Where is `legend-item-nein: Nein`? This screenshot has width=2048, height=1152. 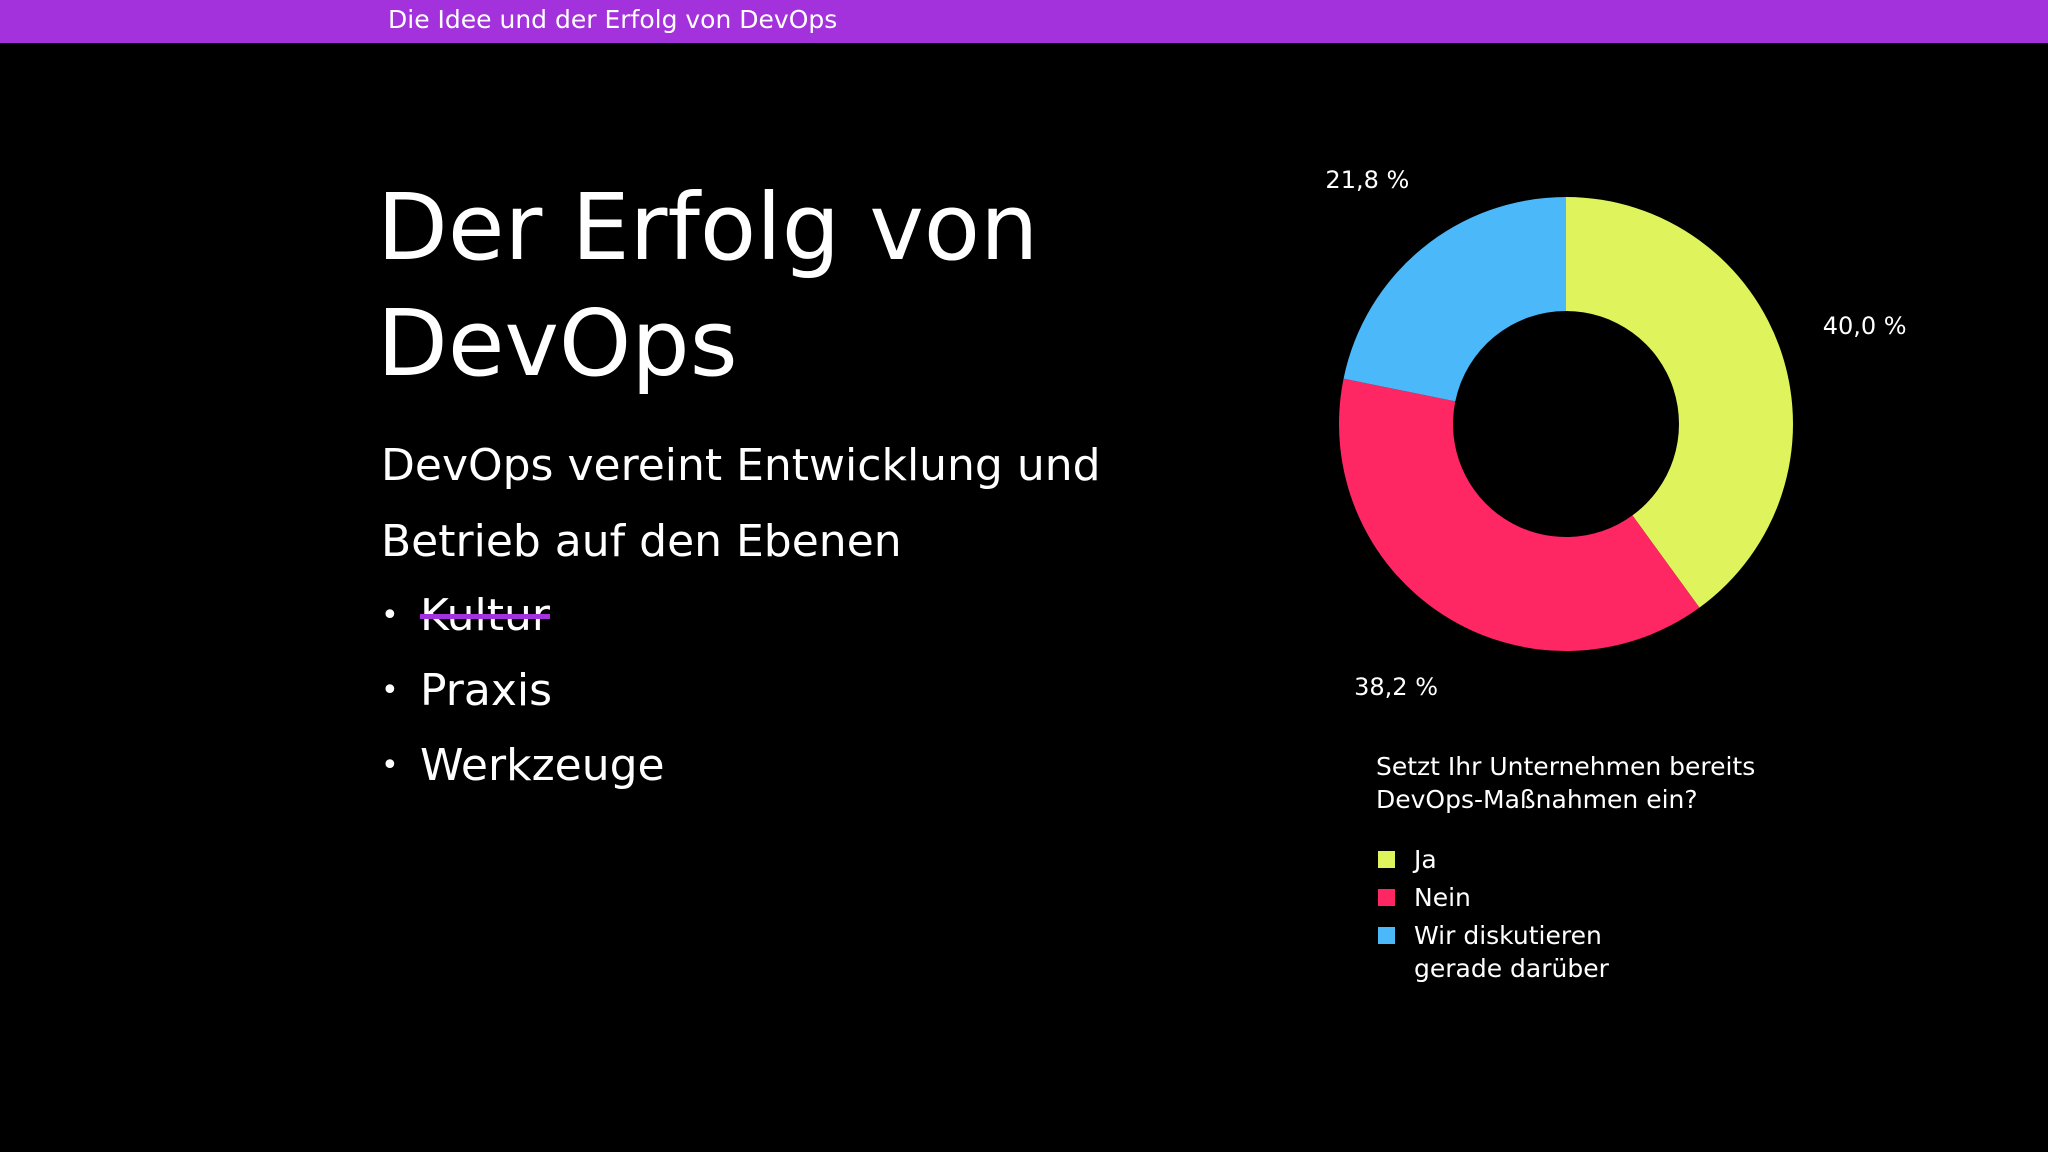
legend-item-nein: Nein is located at coordinates (1526, 897).